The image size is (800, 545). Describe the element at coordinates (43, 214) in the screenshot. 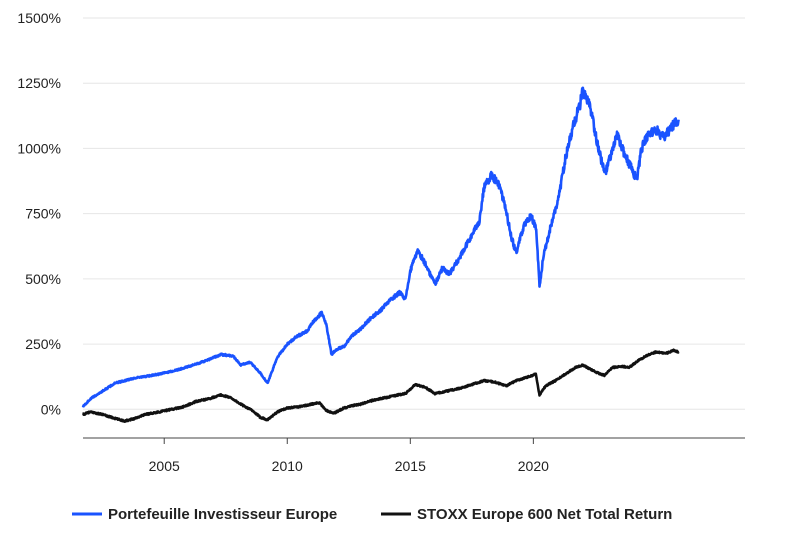

I see `y-tick-label: 750%` at that location.